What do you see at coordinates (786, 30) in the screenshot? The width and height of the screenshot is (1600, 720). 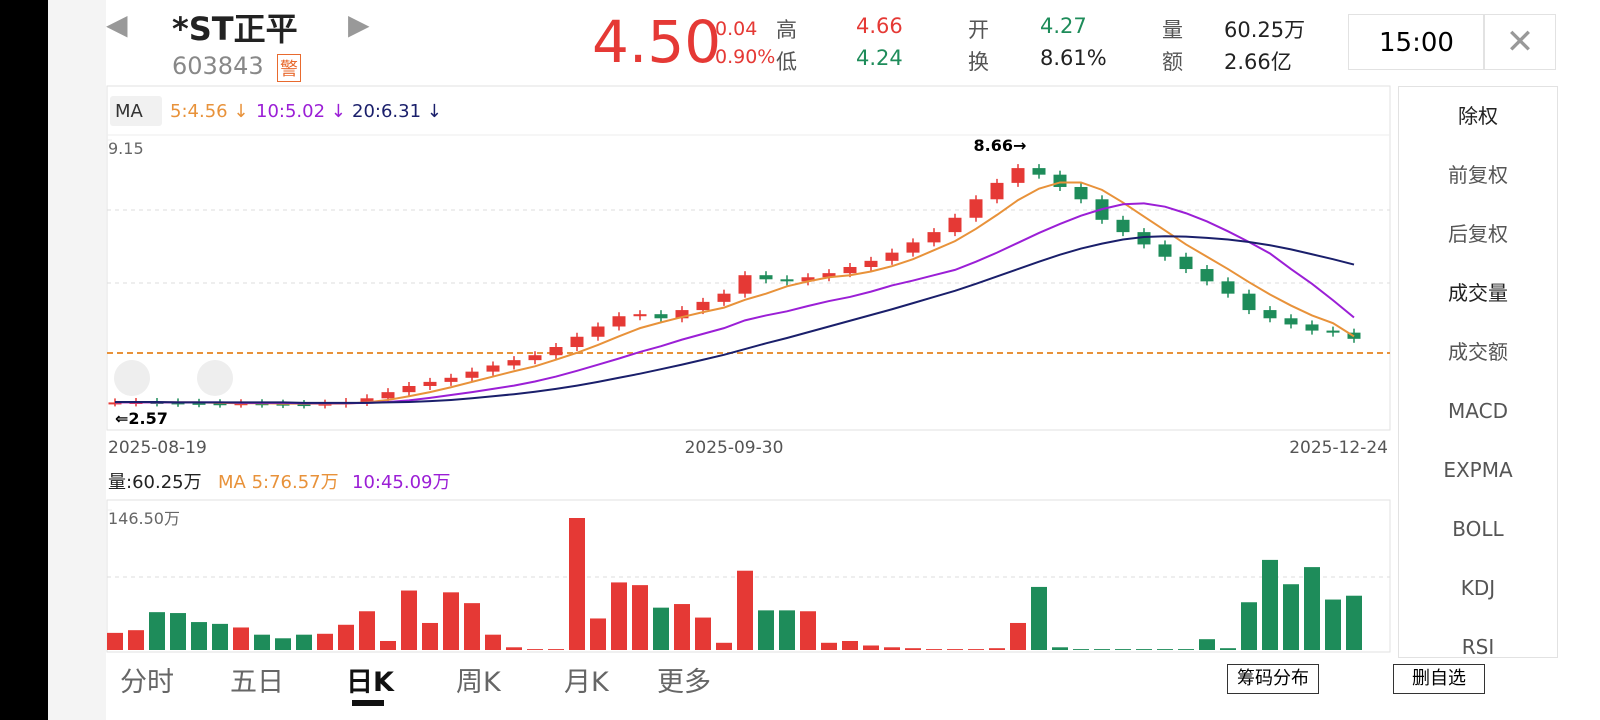 I see `stat-label: 高` at bounding box center [786, 30].